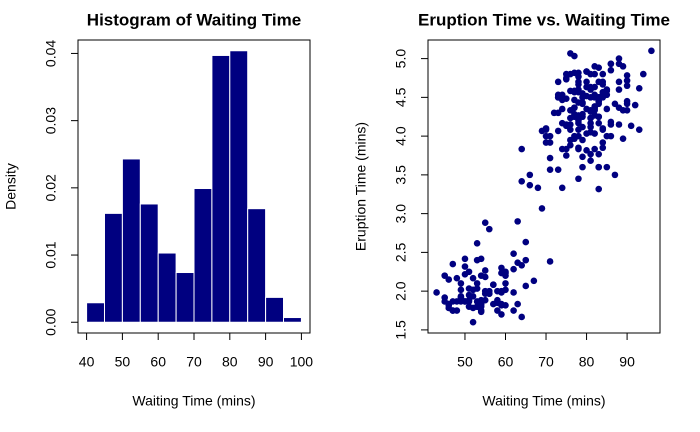 The width and height of the screenshot is (700, 432). What do you see at coordinates (587, 362) in the screenshot?
I see `x-tick-label: 80` at bounding box center [587, 362].